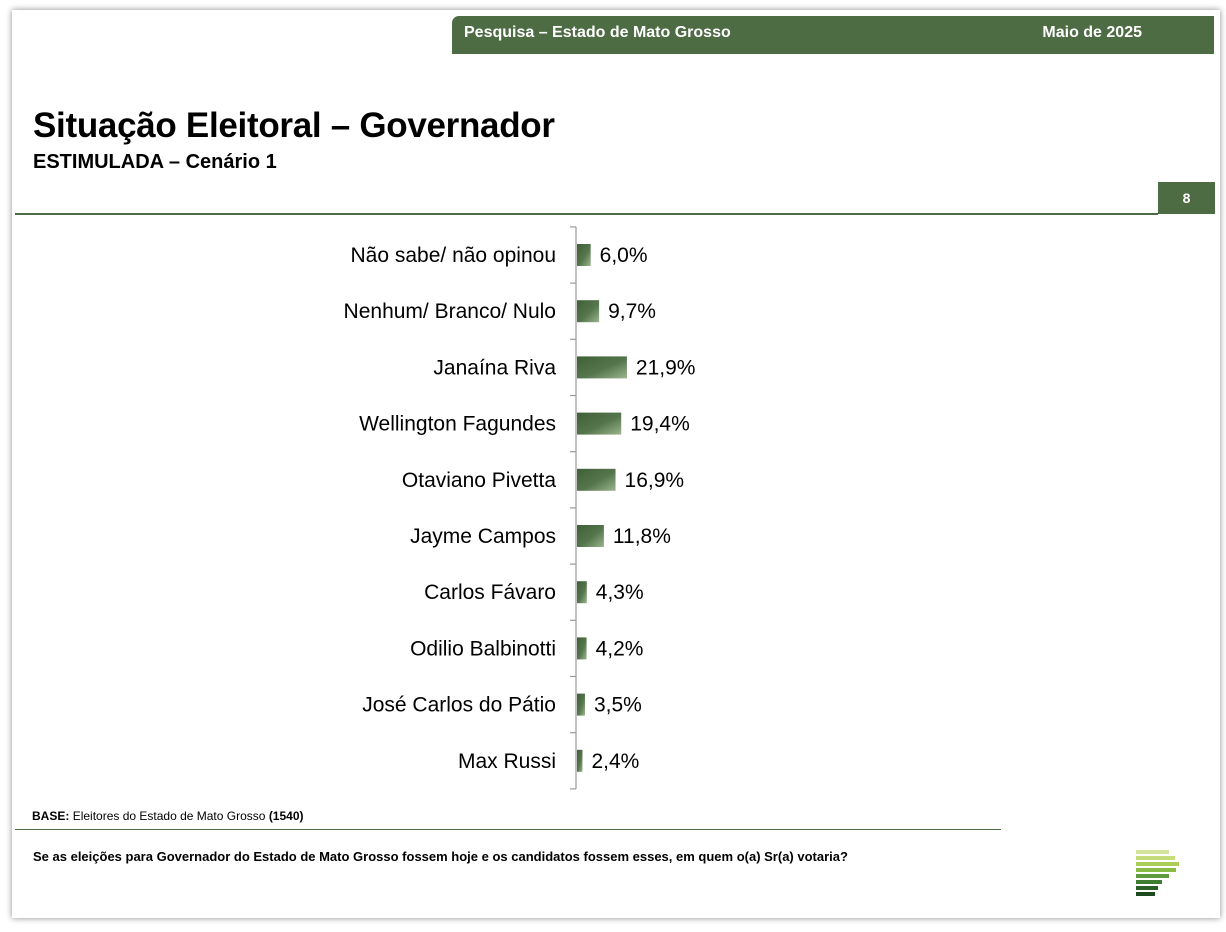 The image size is (1226, 932). What do you see at coordinates (494, 367) in the screenshot?
I see `category-label: Janaína Riva` at bounding box center [494, 367].